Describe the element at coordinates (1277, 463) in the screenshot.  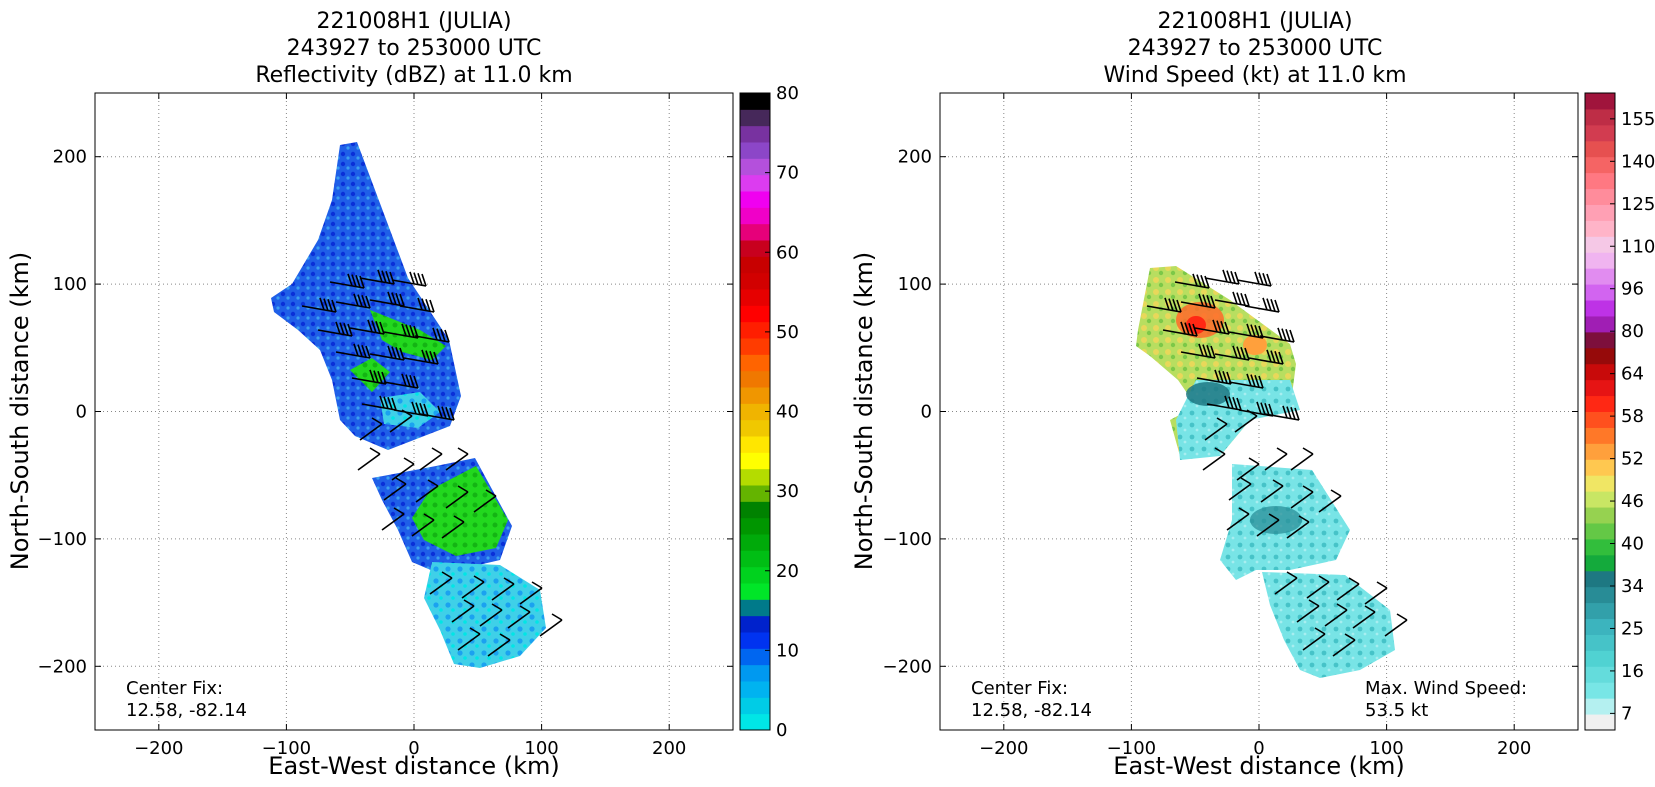
I see `right-wind-barbs` at that location.